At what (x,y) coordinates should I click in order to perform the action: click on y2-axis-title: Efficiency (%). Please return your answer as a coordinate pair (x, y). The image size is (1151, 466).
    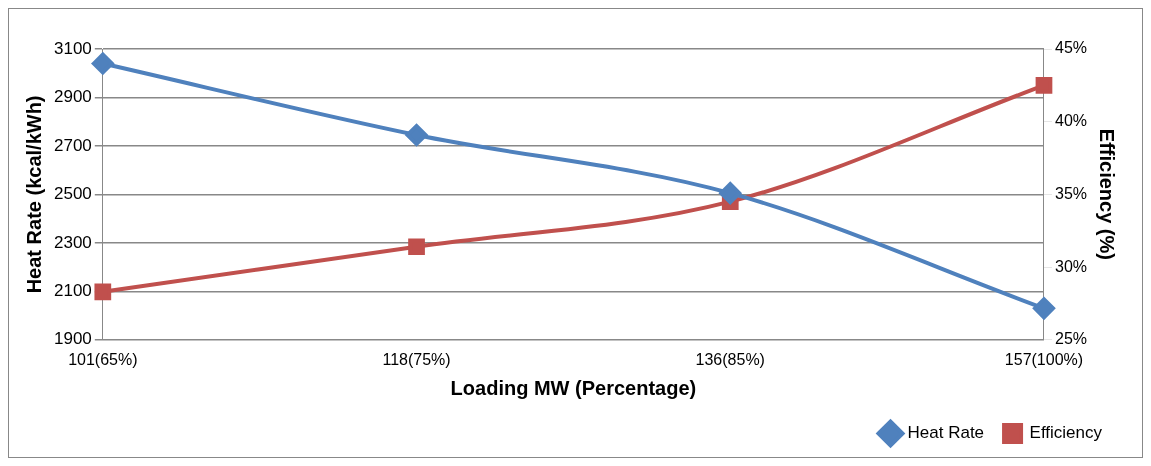
    Looking at the image, I should click on (1107, 194).